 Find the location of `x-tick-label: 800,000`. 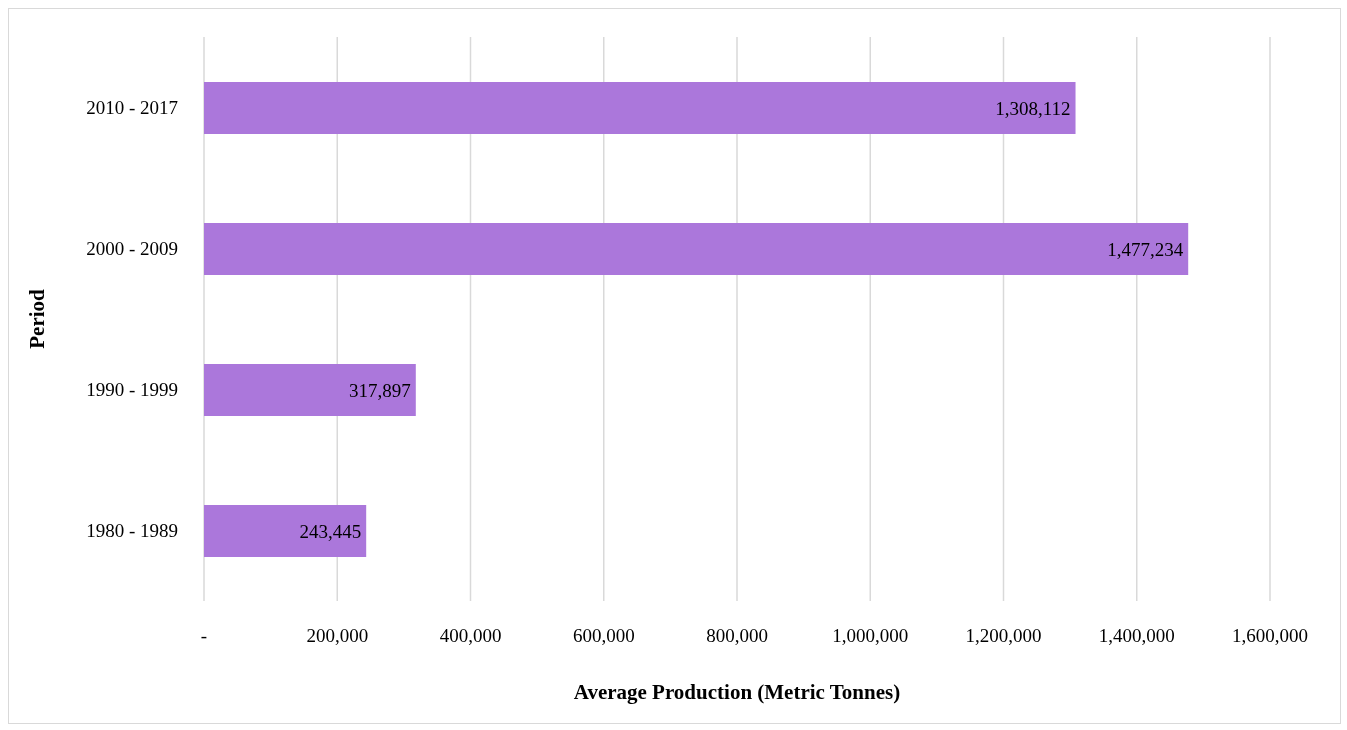

x-tick-label: 800,000 is located at coordinates (737, 636).